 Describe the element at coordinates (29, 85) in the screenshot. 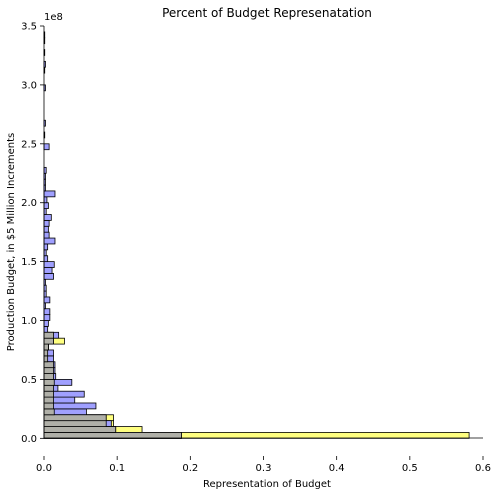

I see `y-tick-label: 3.0` at that location.